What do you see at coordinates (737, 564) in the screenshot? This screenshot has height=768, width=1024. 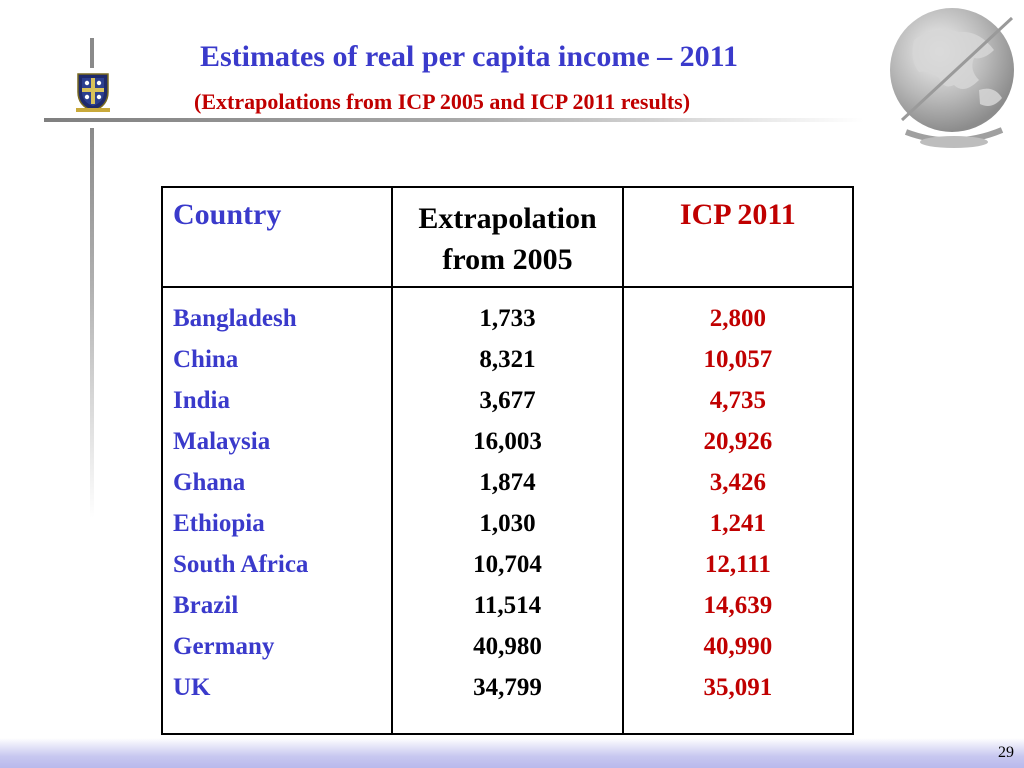 I see `icp-cell: 12,111` at bounding box center [737, 564].